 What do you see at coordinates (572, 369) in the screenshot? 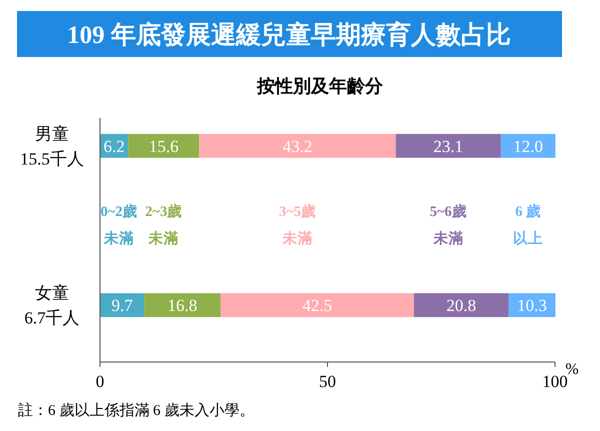
I see `x-axis-title: %` at bounding box center [572, 369].